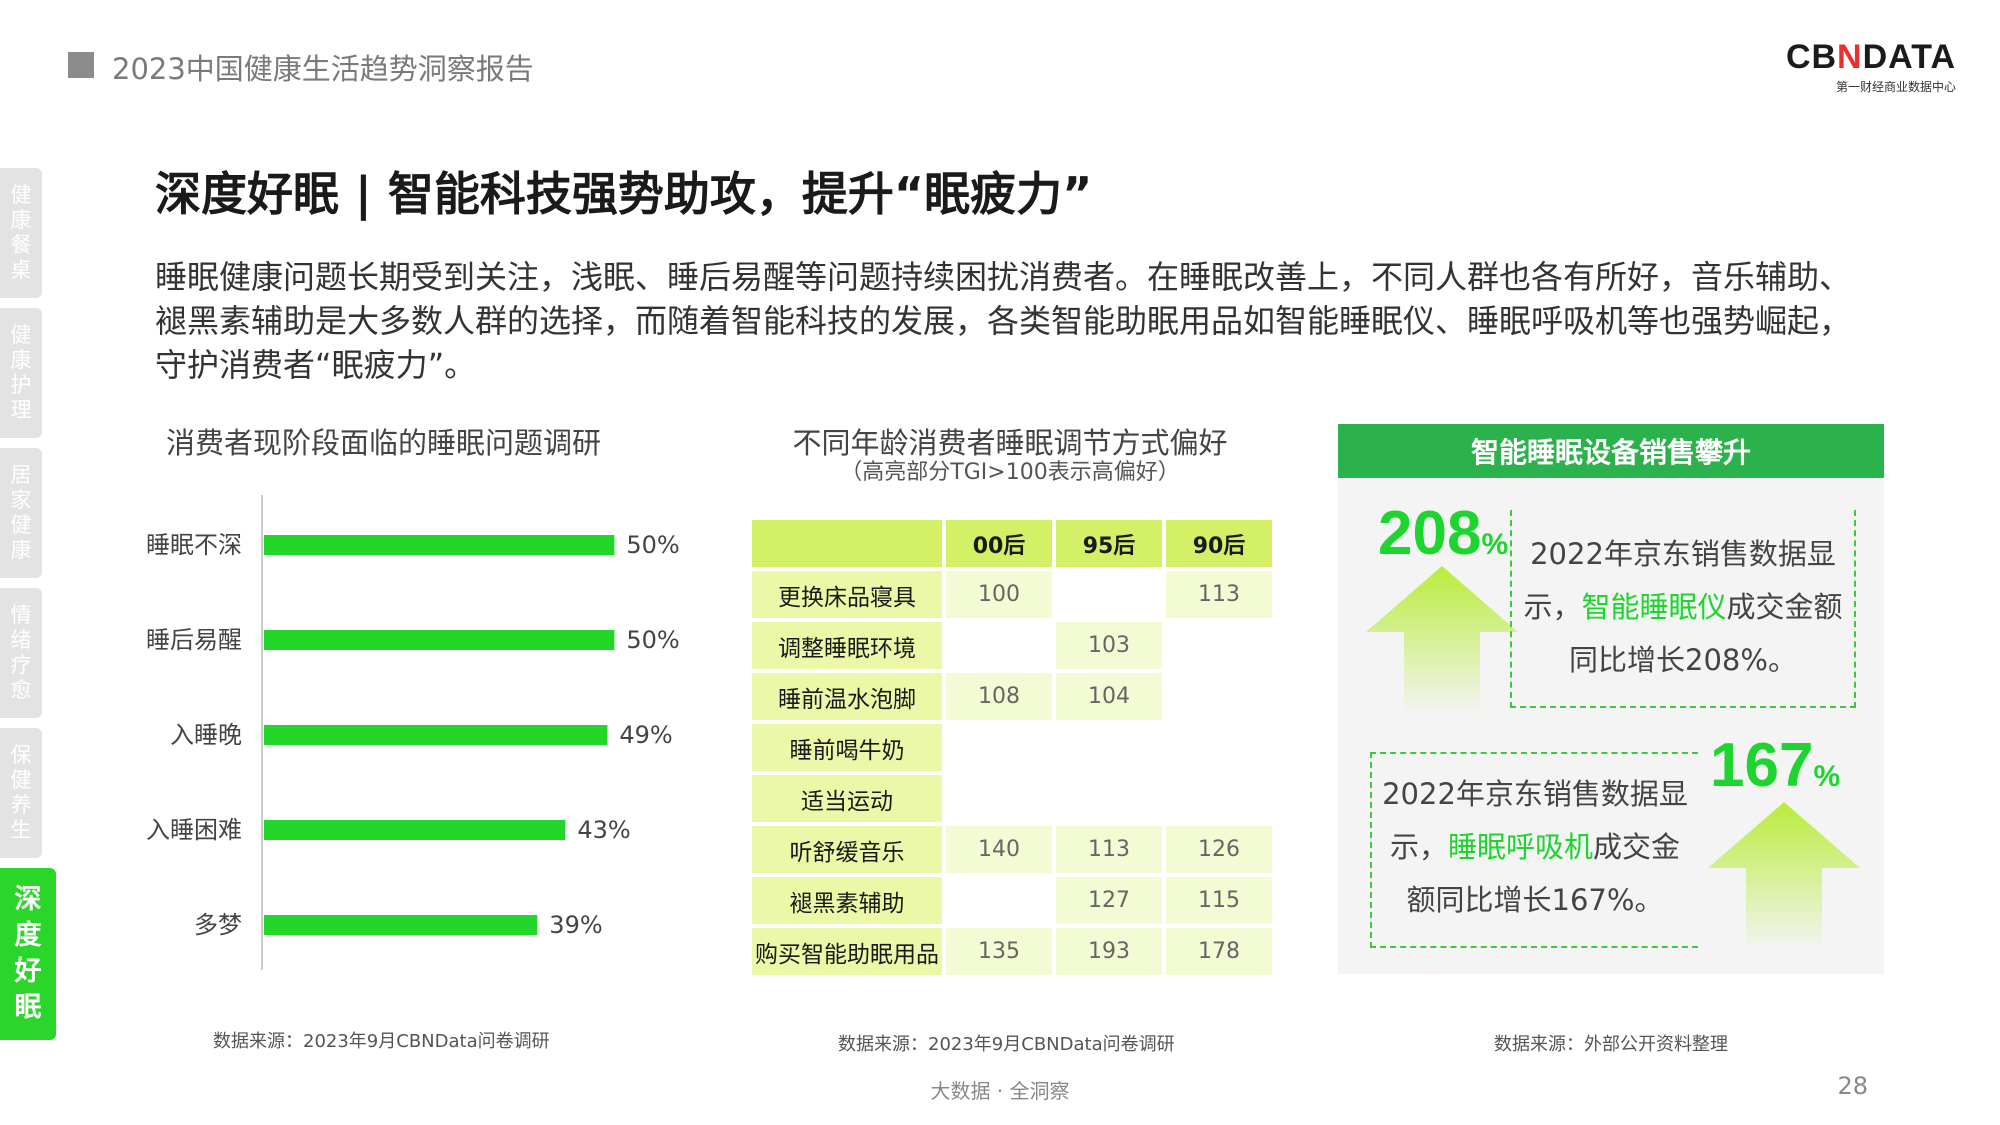 The height and width of the screenshot is (1125, 2000). Describe the element at coordinates (1109, 951) in the screenshot. I see `table-cell: 193` at that location.